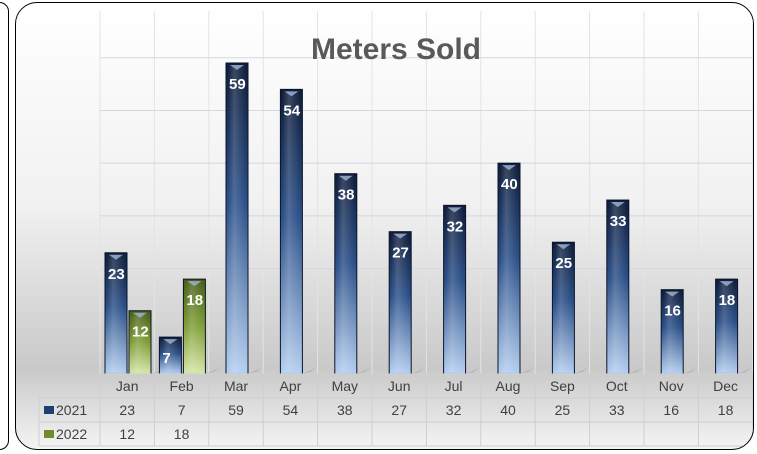  Describe the element at coordinates (454, 410) in the screenshot. I see `table-cell-2021-Jul: 32` at that location.